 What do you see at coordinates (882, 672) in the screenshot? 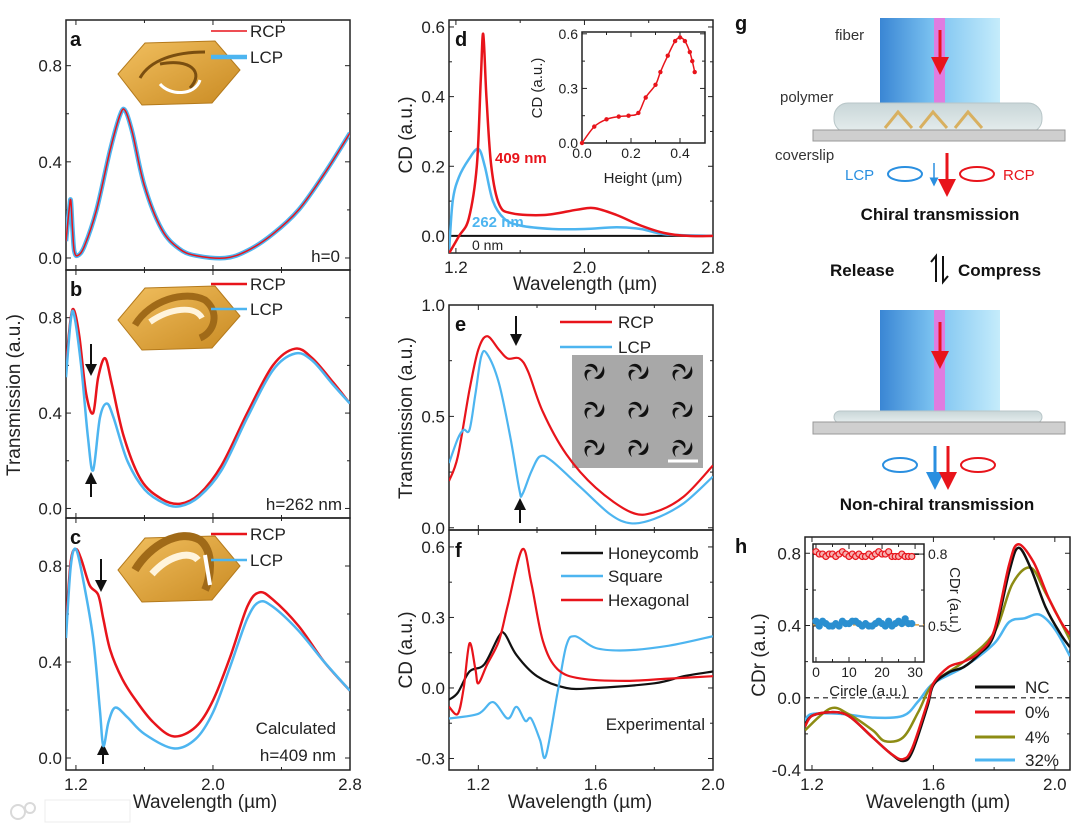
I see `x-tick-label: 20` at bounding box center [882, 672].